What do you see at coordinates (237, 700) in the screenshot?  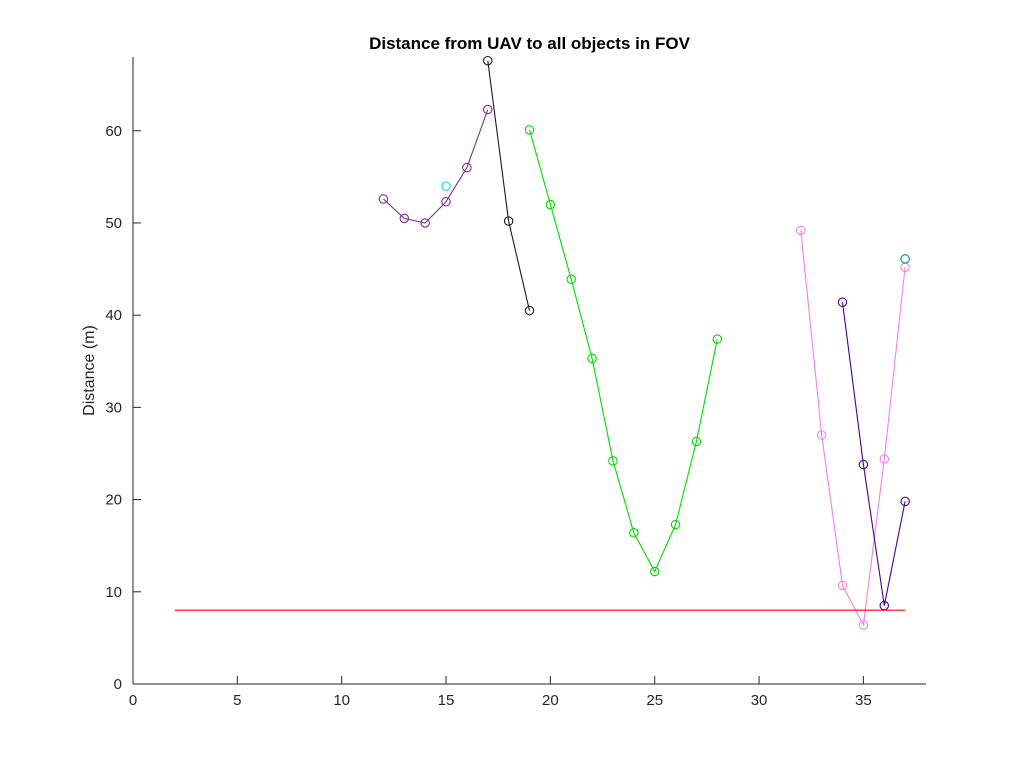 I see `x-tick-label: 5` at bounding box center [237, 700].